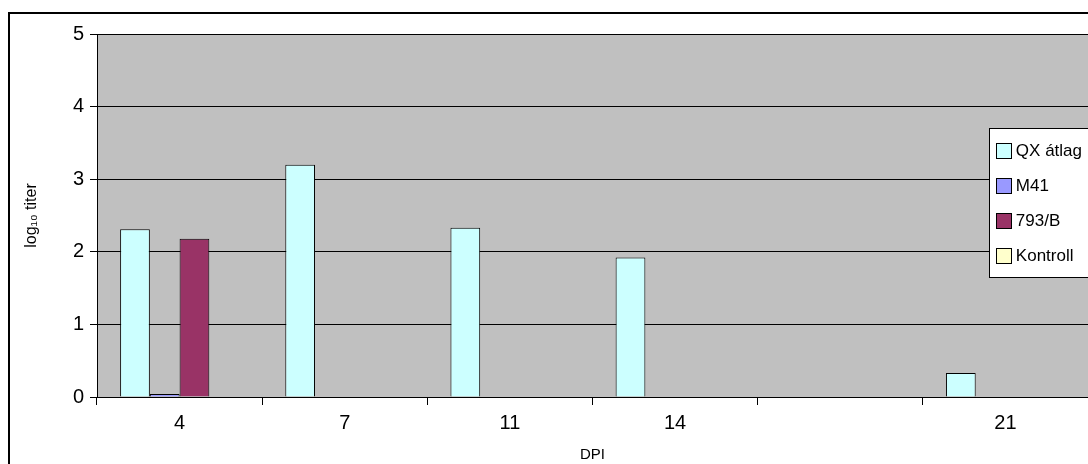 This screenshot has height=464, width=1088. What do you see at coordinates (31, 215) in the screenshot?
I see `y-axis-title: log₁₀ titer` at bounding box center [31, 215].